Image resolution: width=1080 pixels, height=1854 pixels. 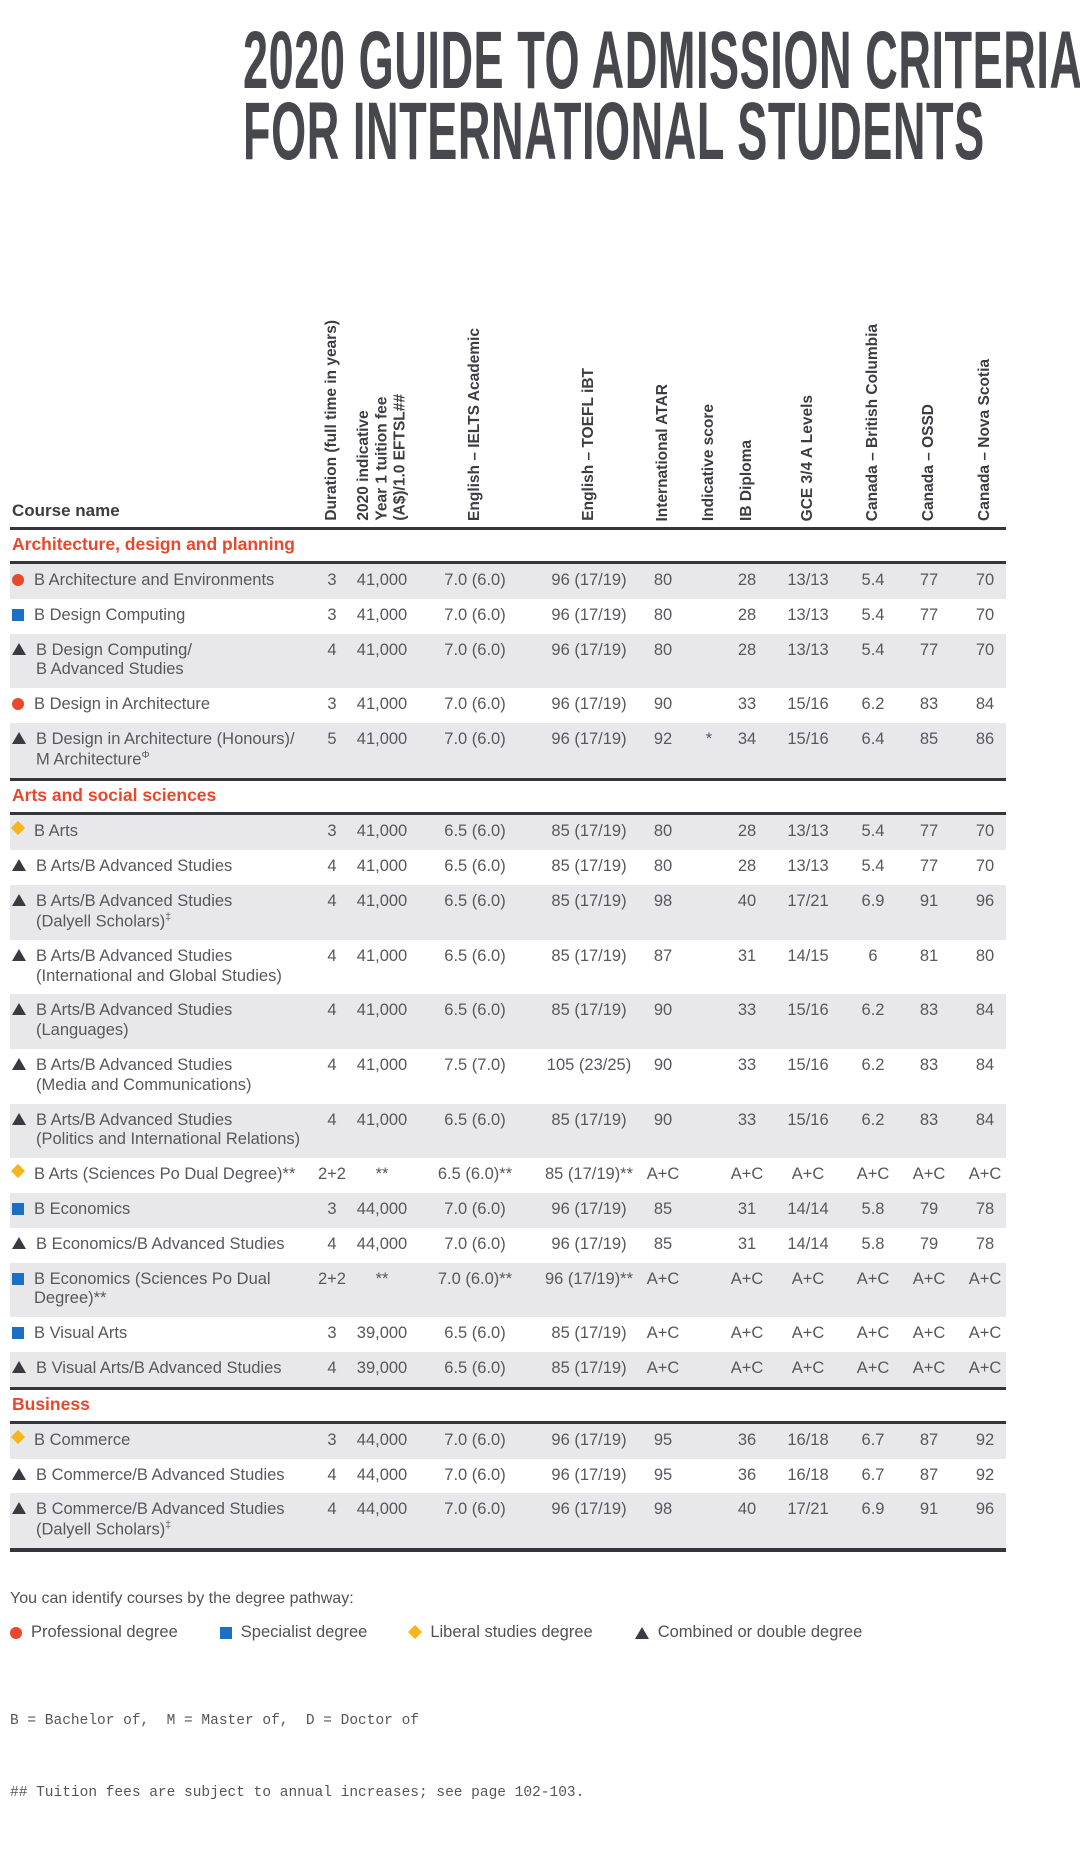 What do you see at coordinates (160, 1174) in the screenshot?
I see `course-name-cell: B Arts (Sciences Po Dual Degree)**` at bounding box center [160, 1174].